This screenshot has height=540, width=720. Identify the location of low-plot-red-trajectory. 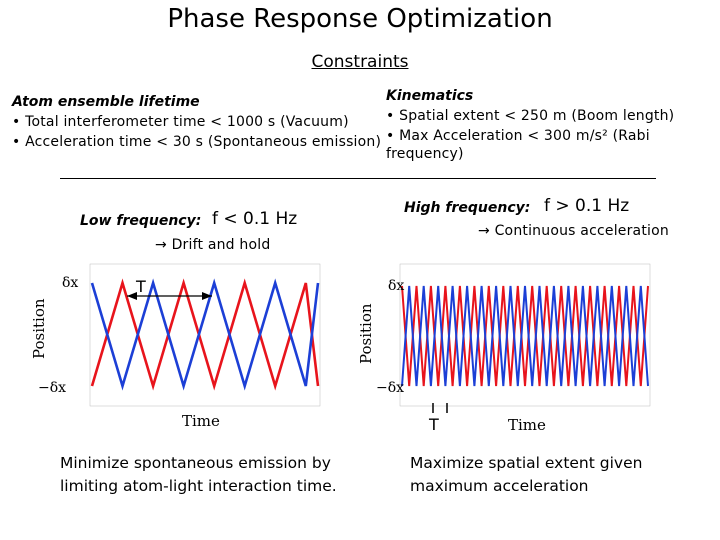
(205, 334).